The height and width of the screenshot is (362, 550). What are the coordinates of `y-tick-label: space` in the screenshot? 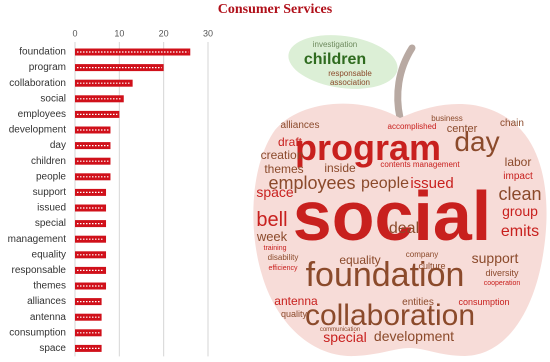 It's located at (52, 348).